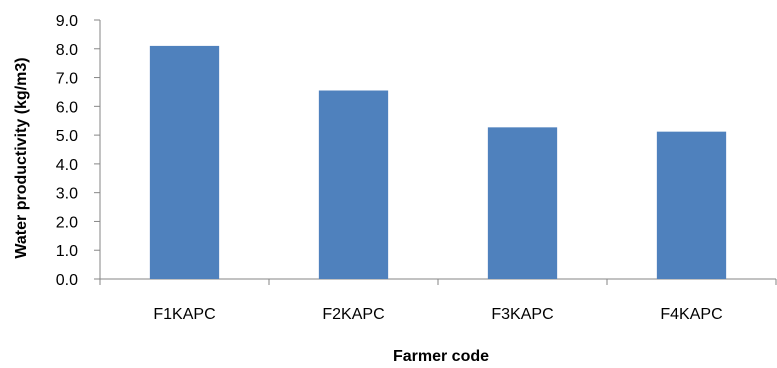 Image resolution: width=777 pixels, height=368 pixels. I want to click on bar-f2kapc, so click(353, 184).